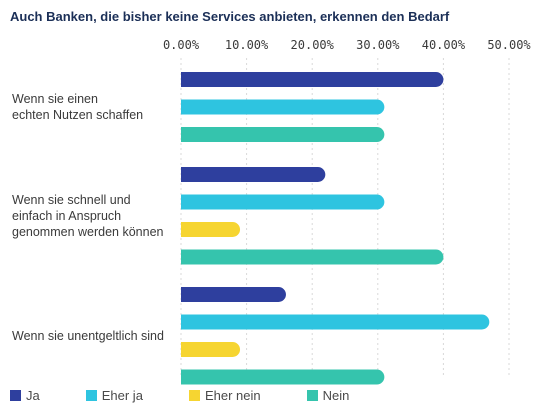  What do you see at coordinates (247, 45) in the screenshot?
I see `x-tick-label: 10.00%` at bounding box center [247, 45].